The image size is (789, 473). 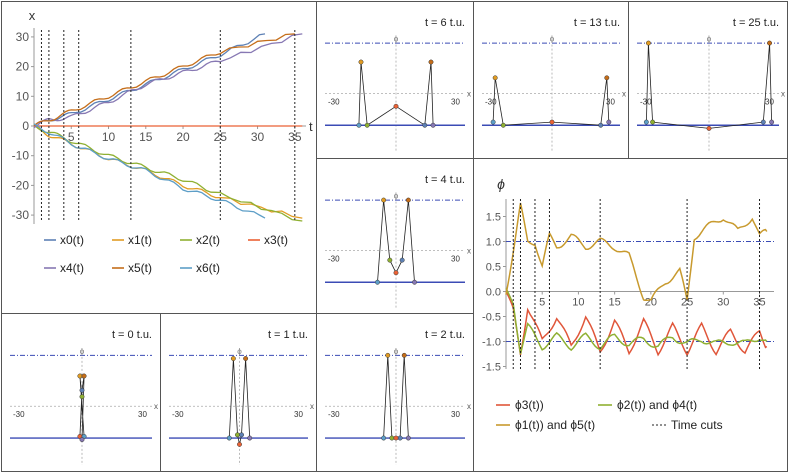 I want to click on time-label: t = 0 t.u., so click(x=132, y=335).